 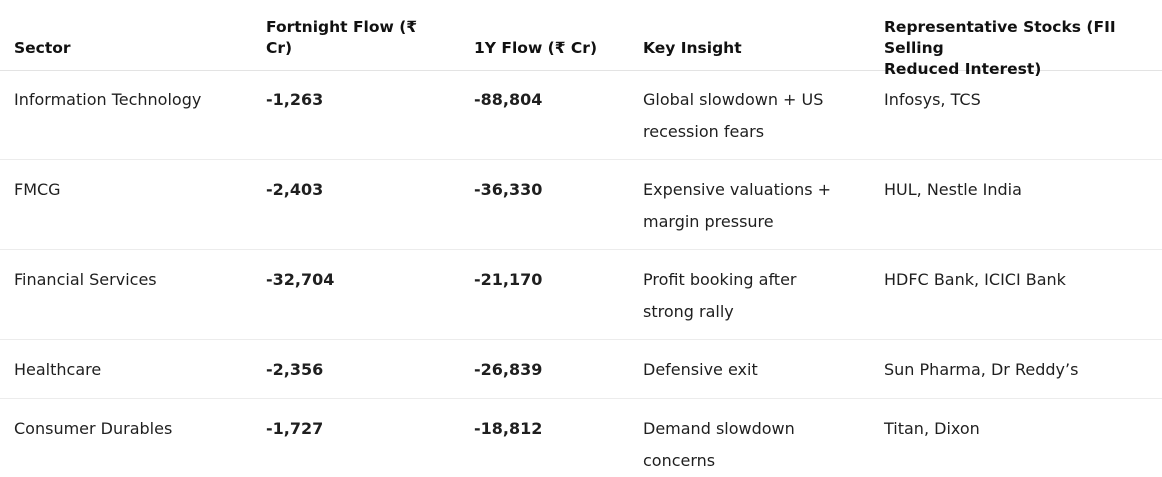 What do you see at coordinates (932, 428) in the screenshot?
I see `representative-stocks-cell: Titan, Dixon` at bounding box center [932, 428].